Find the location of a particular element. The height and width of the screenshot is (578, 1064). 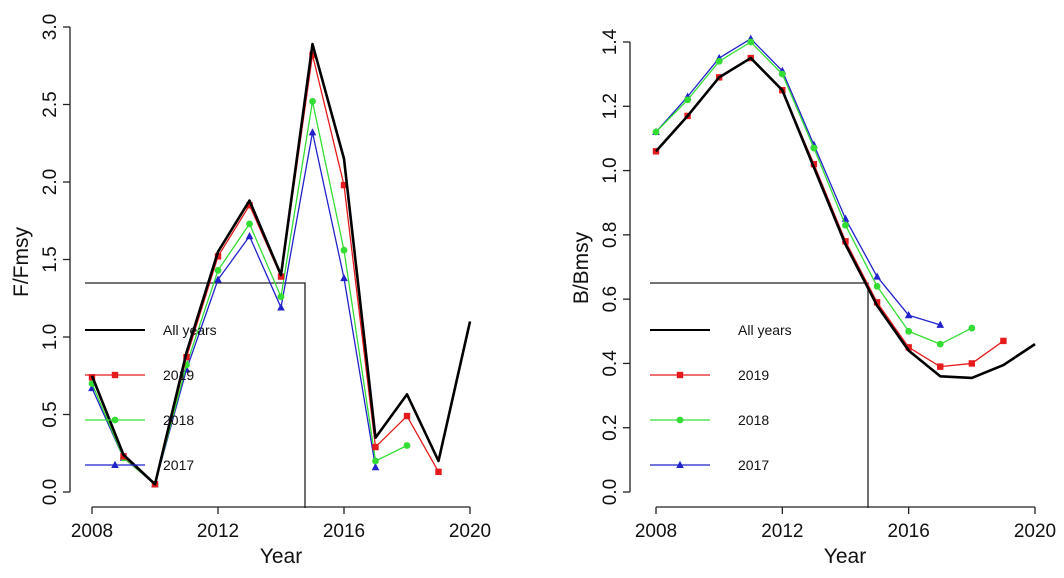

y-tick-label: 1.2 is located at coordinates (610, 106).